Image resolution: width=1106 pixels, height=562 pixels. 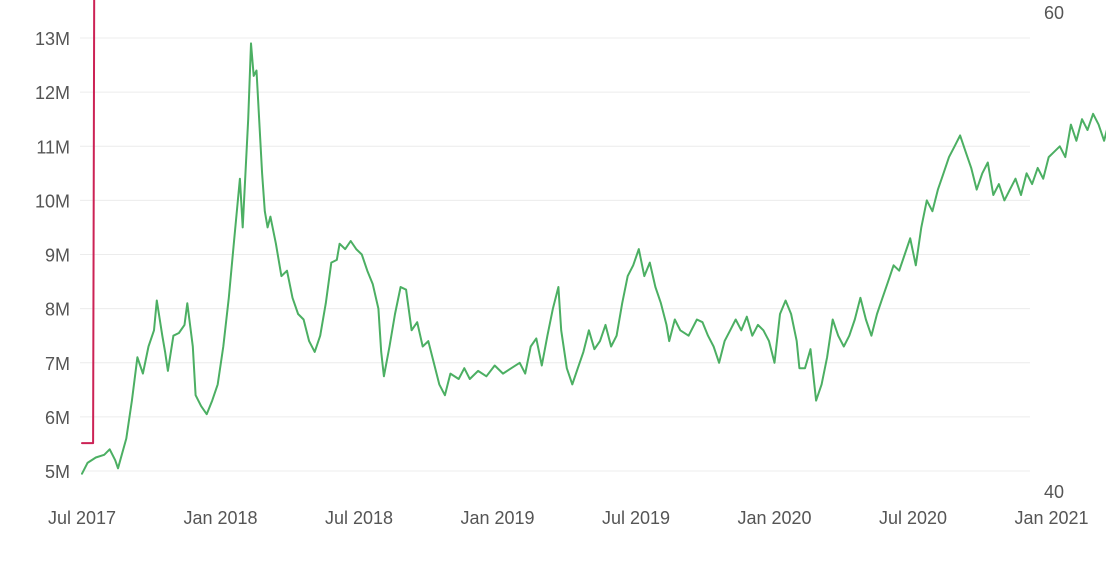 What do you see at coordinates (57, 256) in the screenshot?
I see `y-left-tick-label: 9M` at bounding box center [57, 256].